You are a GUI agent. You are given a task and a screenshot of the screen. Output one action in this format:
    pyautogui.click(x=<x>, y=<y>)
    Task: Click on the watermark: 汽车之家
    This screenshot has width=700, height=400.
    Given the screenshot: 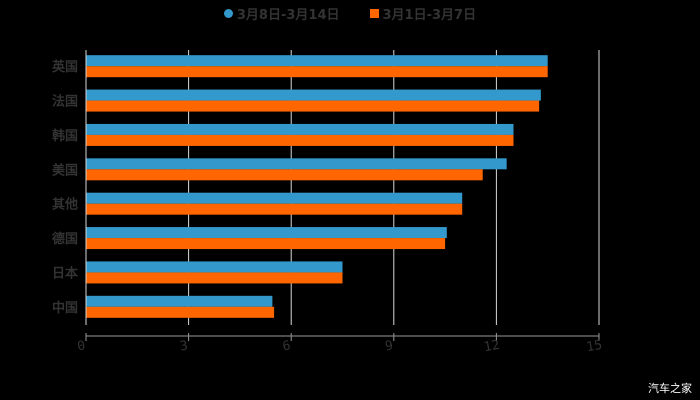 What is the action you would take?
    pyautogui.click(x=670, y=388)
    